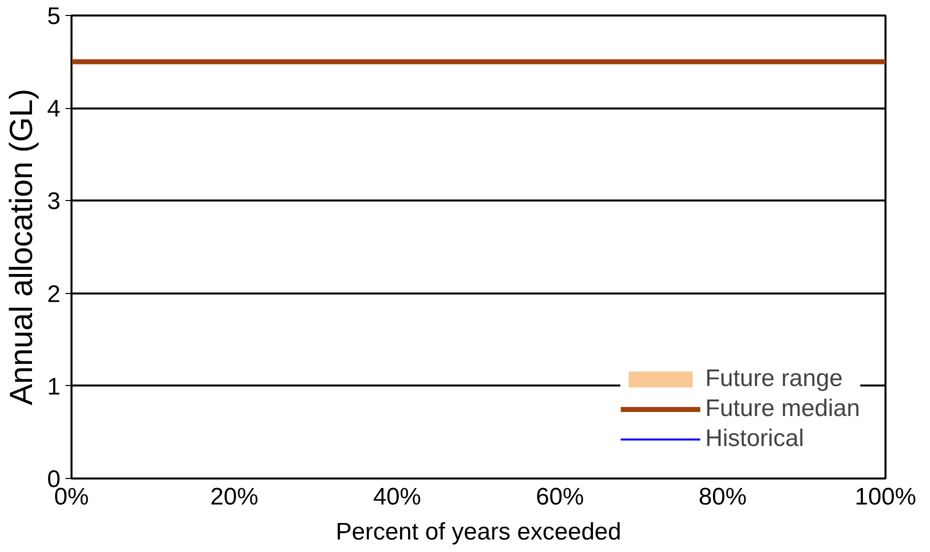  I want to click on legend-label: Future median, so click(782, 409).